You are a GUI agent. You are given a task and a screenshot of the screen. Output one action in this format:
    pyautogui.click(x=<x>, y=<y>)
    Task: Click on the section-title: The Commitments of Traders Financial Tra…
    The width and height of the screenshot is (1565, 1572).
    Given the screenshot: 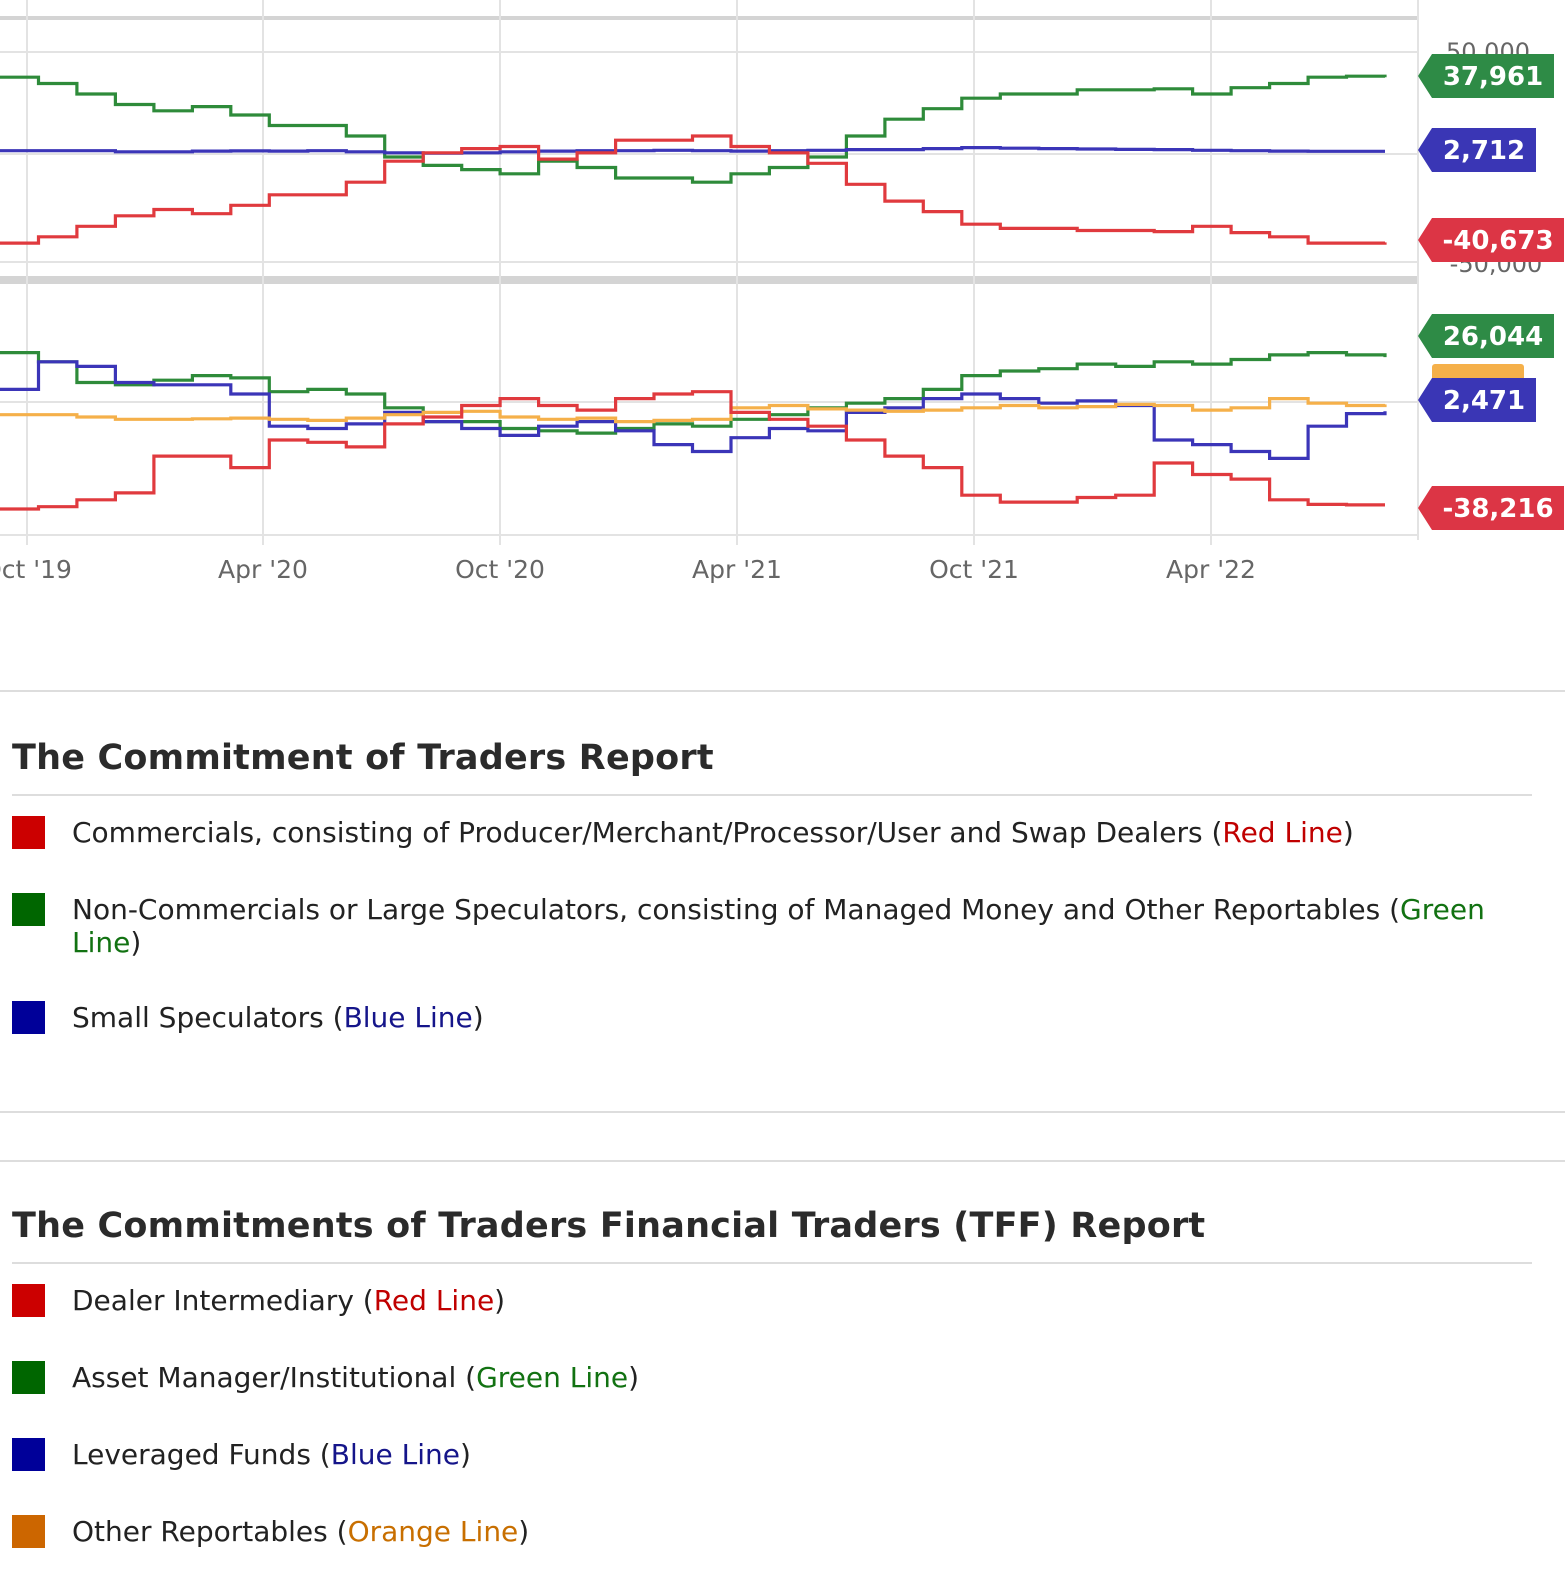 What is the action you would take?
    pyautogui.click(x=609, y=1226)
    